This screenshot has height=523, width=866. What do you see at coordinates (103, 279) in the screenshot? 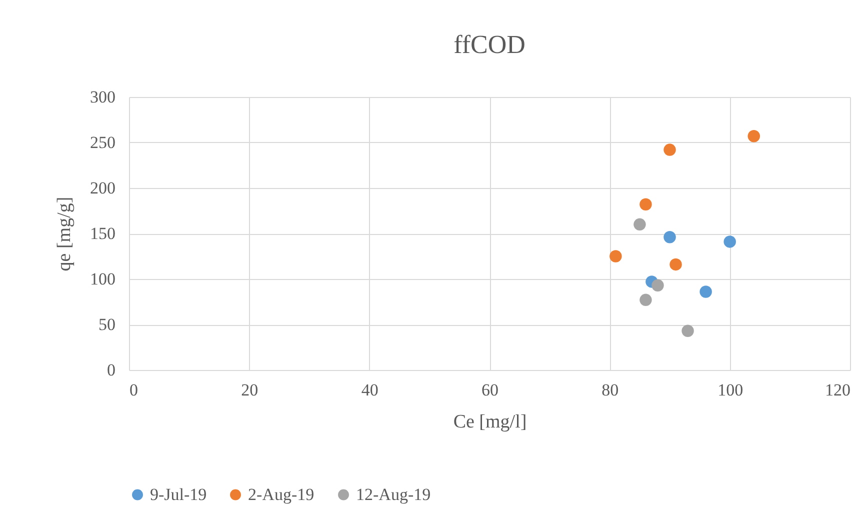
I see `y-tick-label: 100` at bounding box center [103, 279].